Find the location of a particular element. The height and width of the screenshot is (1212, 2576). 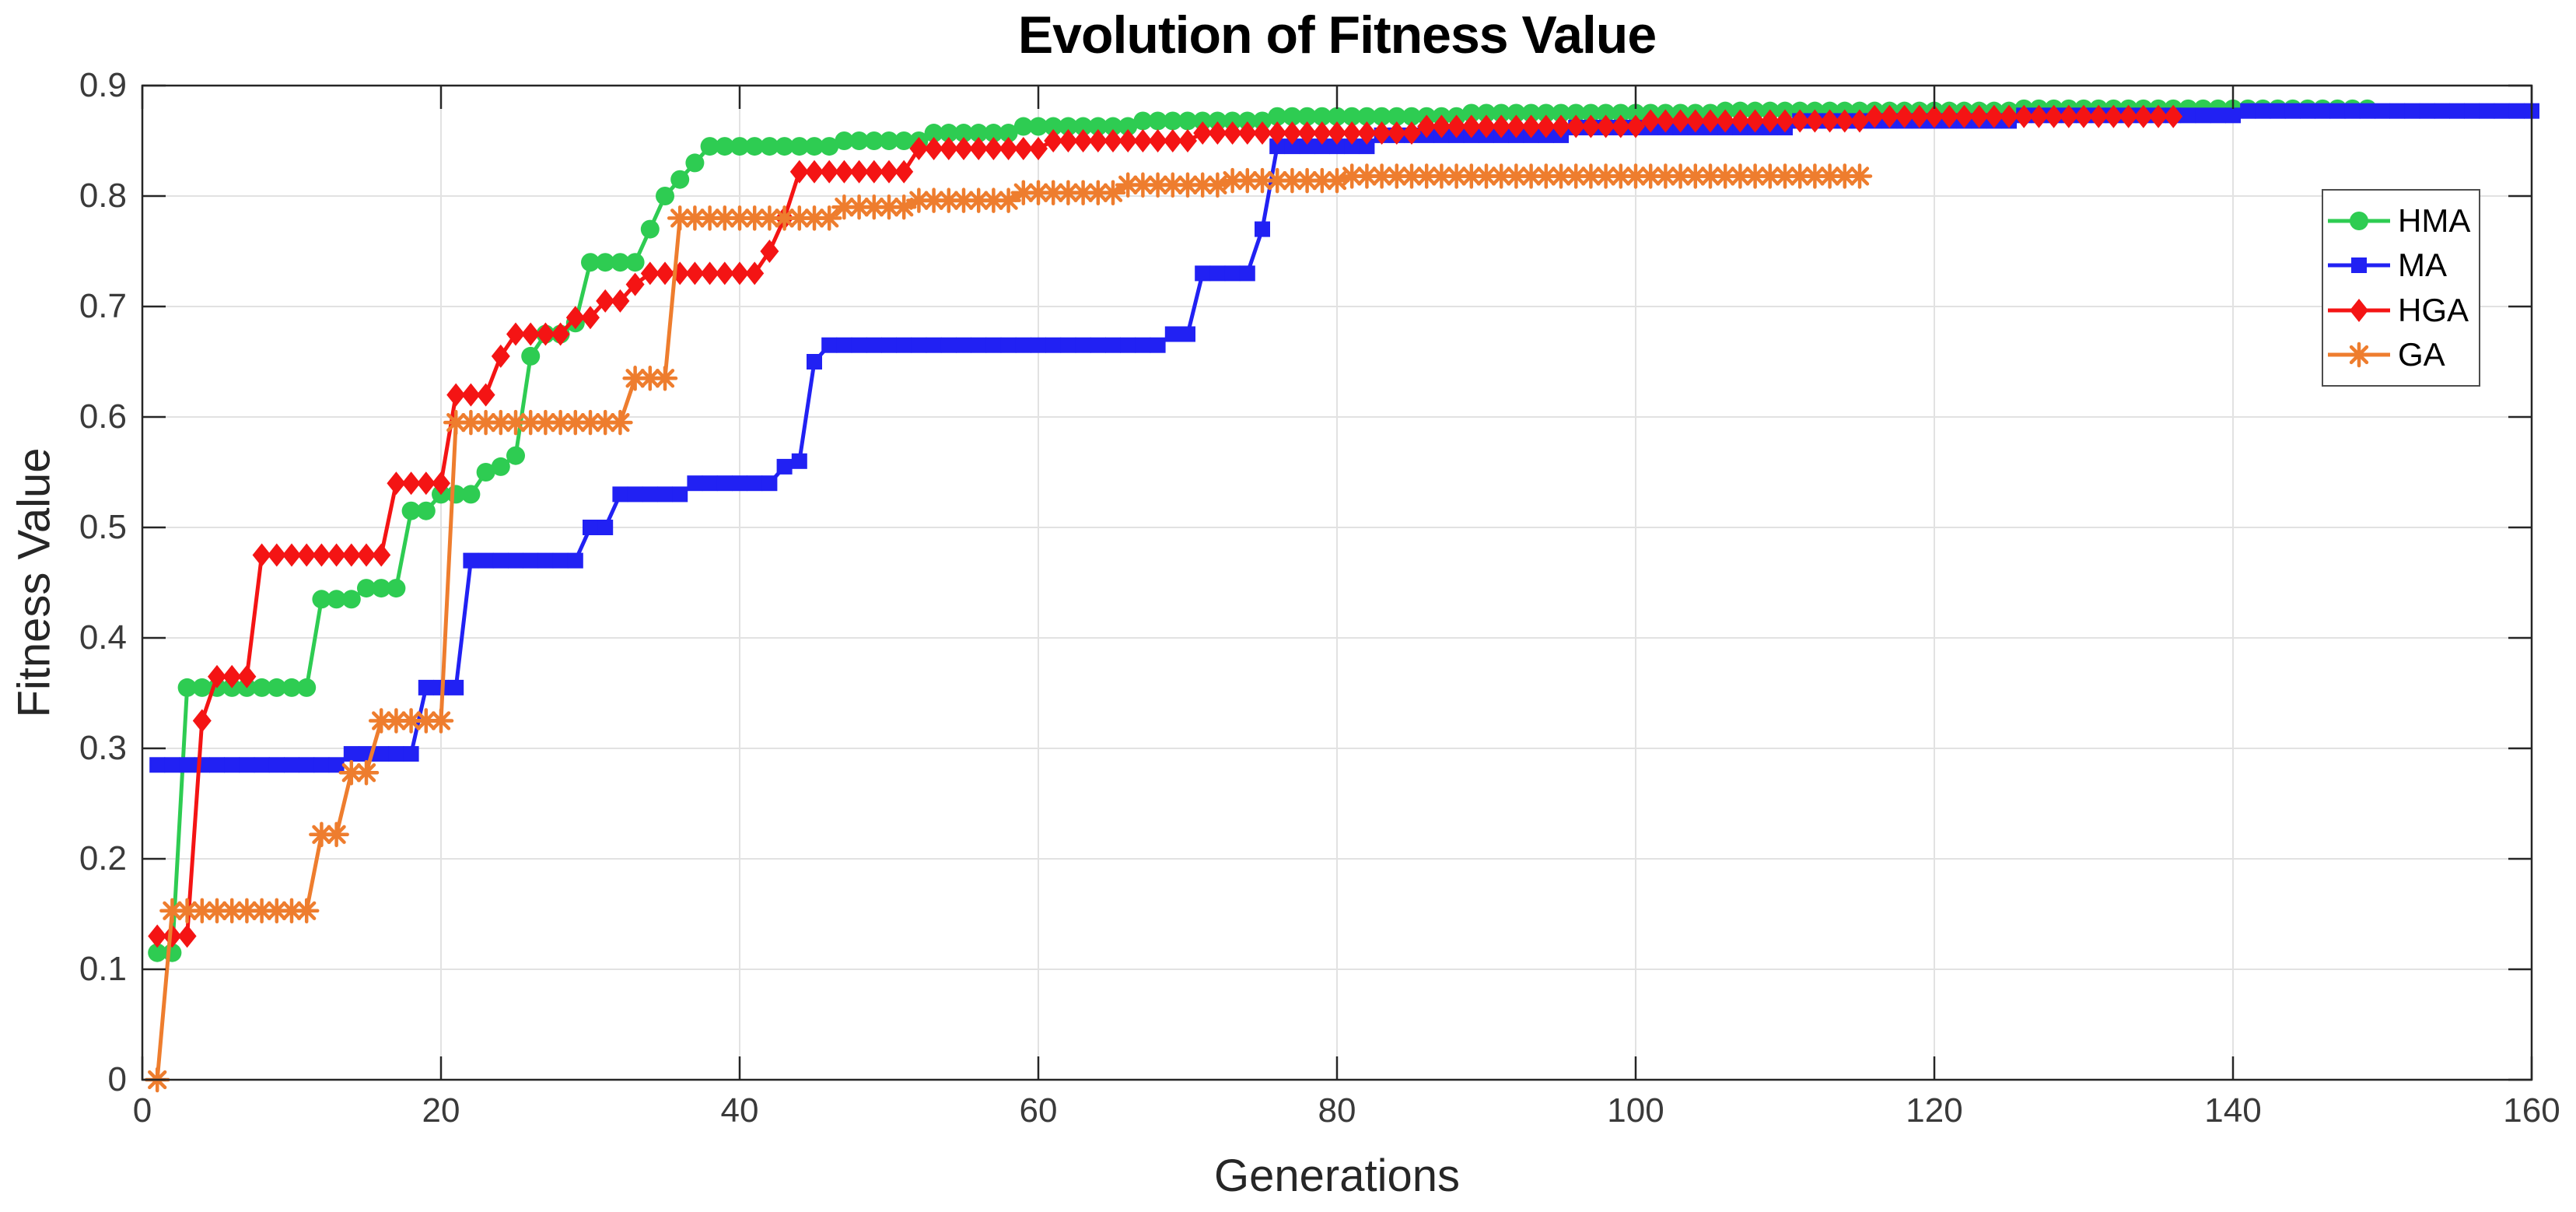

y-tick-label: 0.6 is located at coordinates (103, 417).